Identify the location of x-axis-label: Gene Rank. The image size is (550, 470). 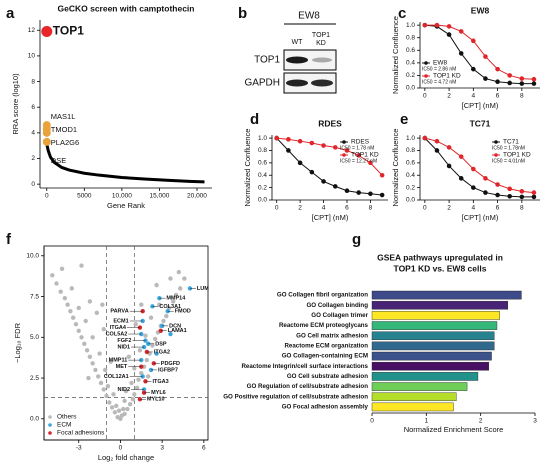
(126, 205).